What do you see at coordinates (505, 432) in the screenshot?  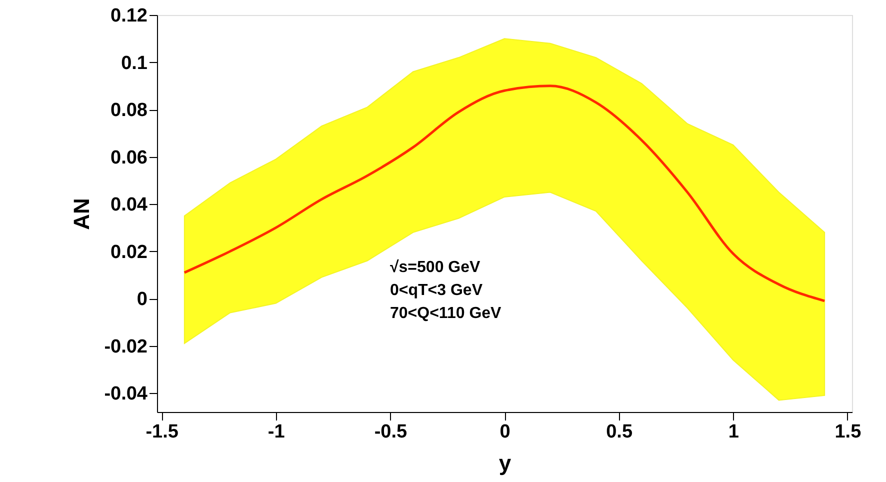 I see `x-tick-label: 0` at bounding box center [505, 432].